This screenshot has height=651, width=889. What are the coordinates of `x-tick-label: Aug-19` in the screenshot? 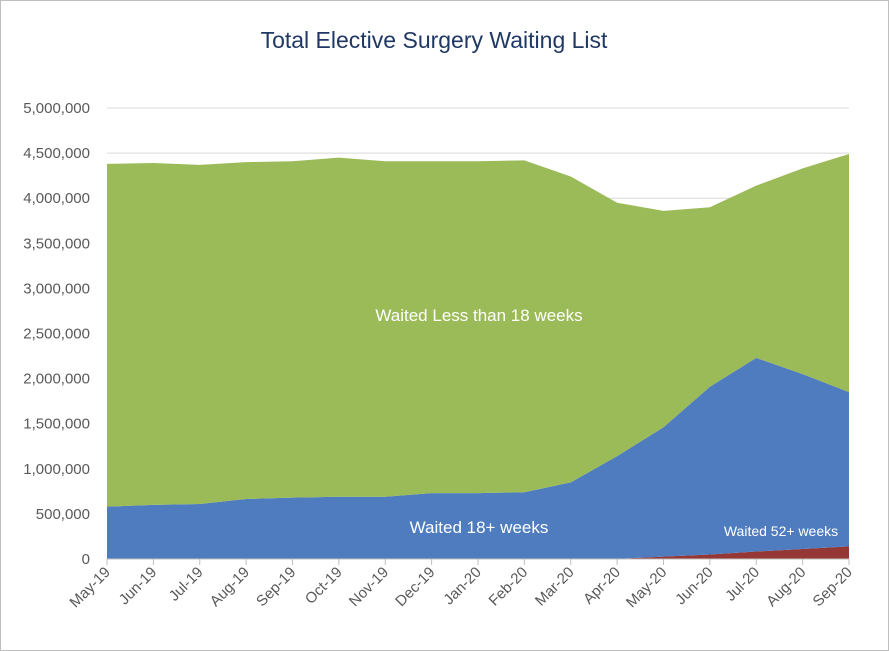 It's located at (230, 587).